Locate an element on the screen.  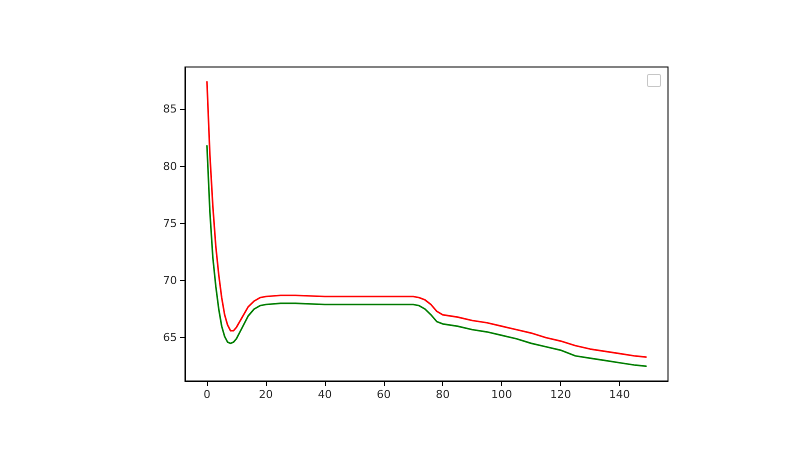
x-tick-label: 80 is located at coordinates (443, 394).